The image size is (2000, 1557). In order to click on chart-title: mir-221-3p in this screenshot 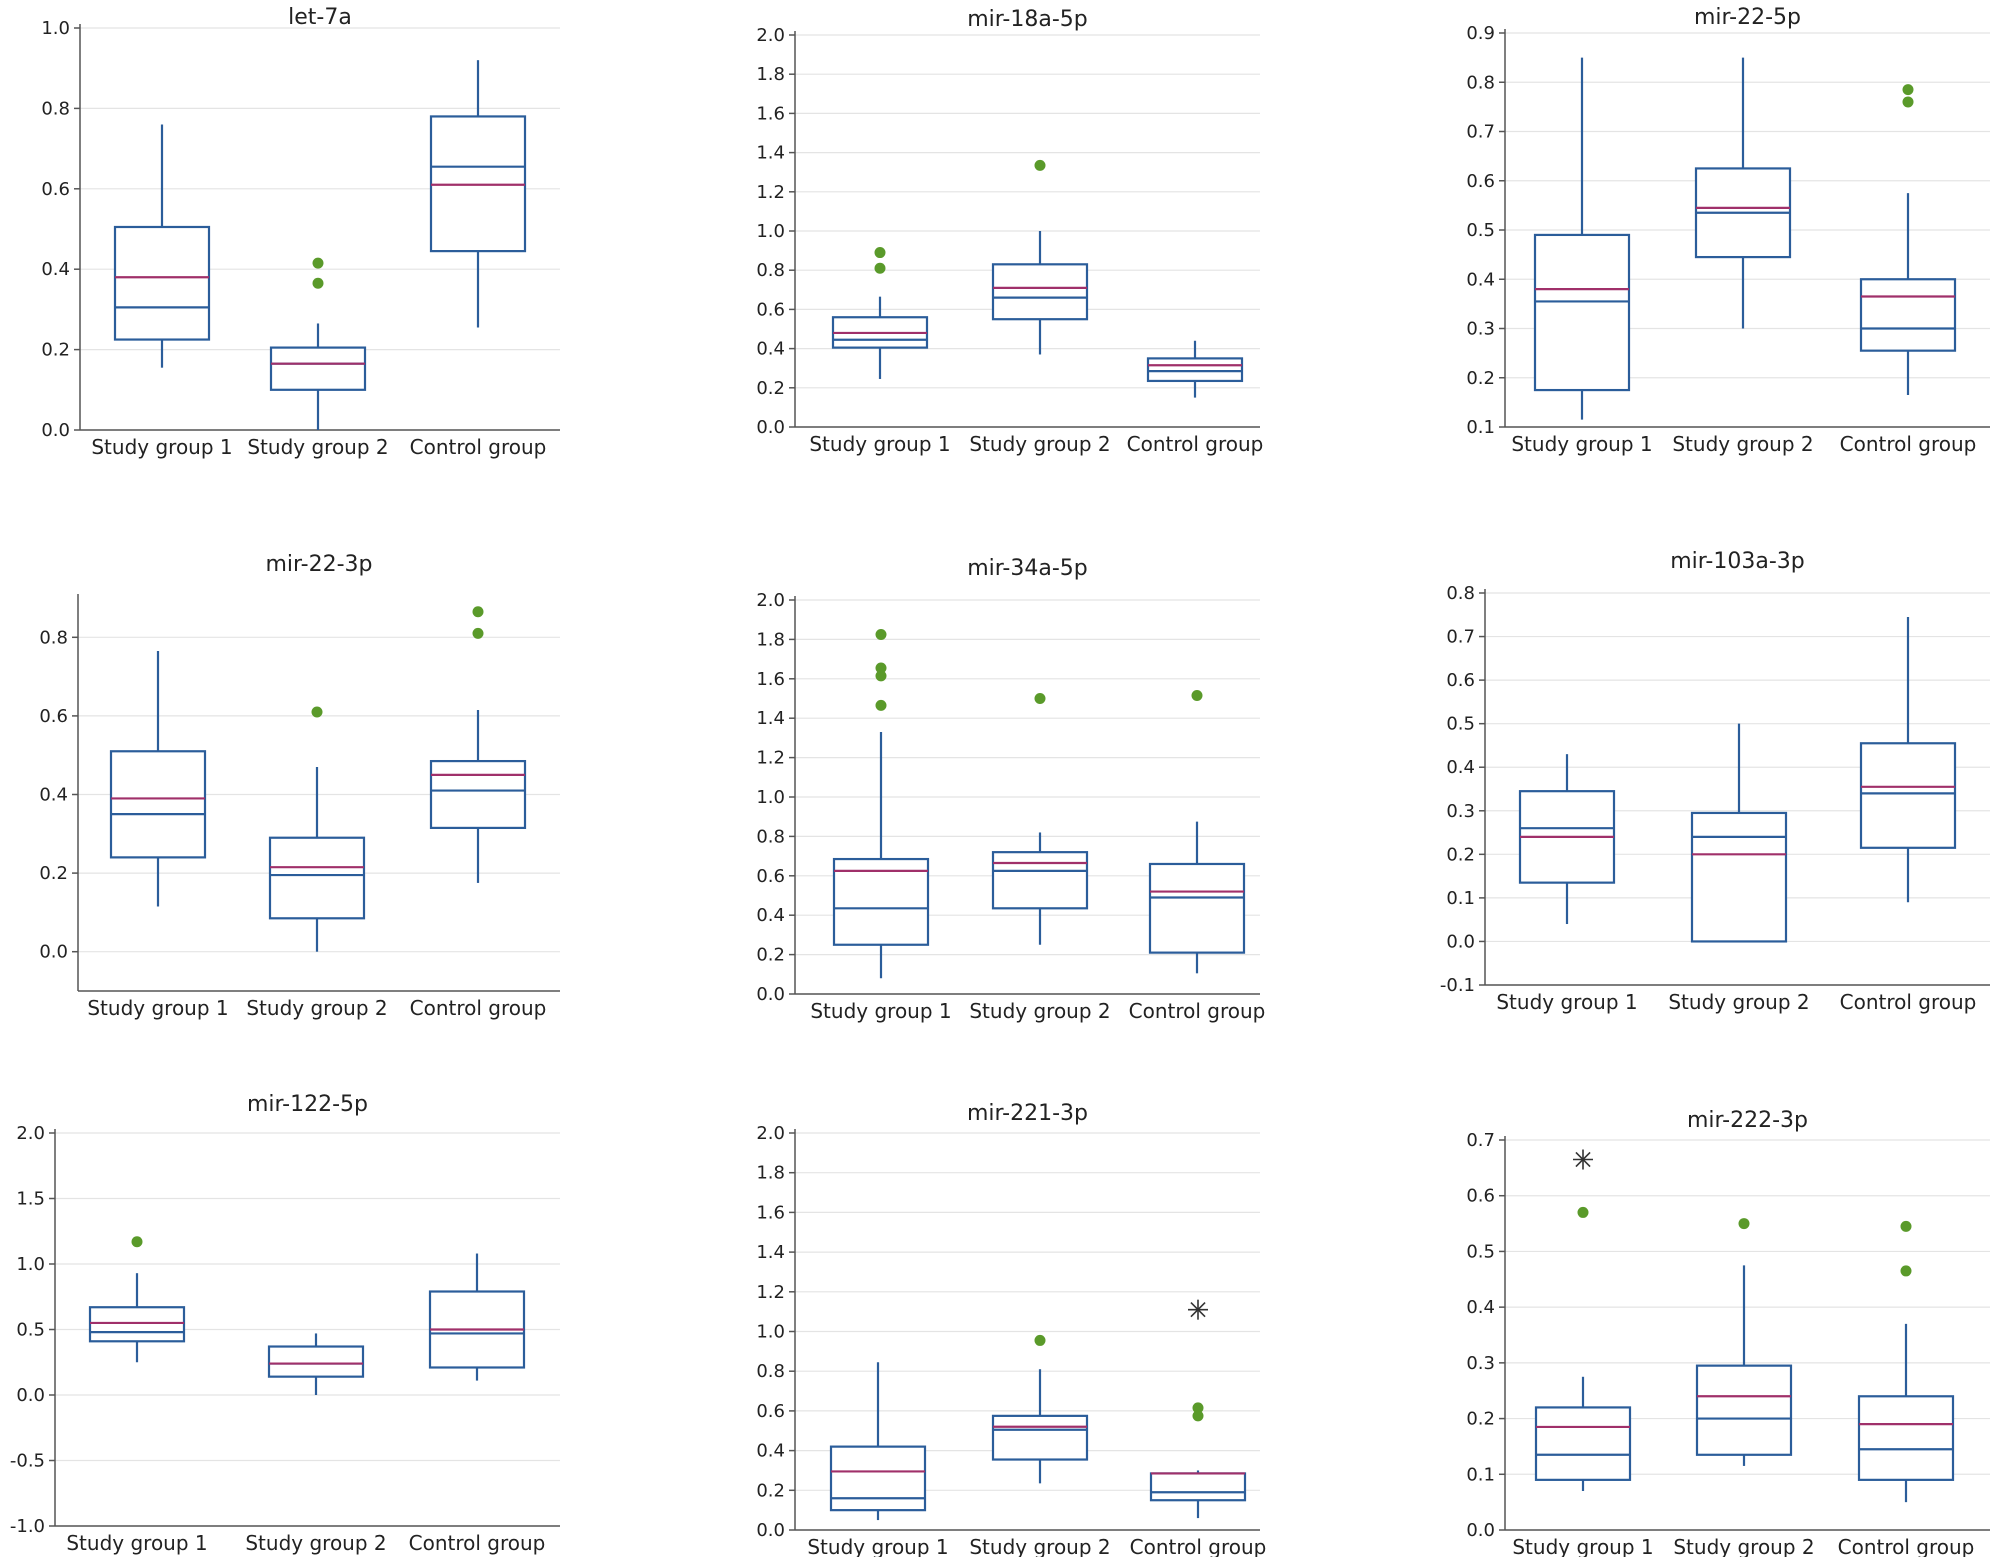, I will do `click(1027, 1113)`.